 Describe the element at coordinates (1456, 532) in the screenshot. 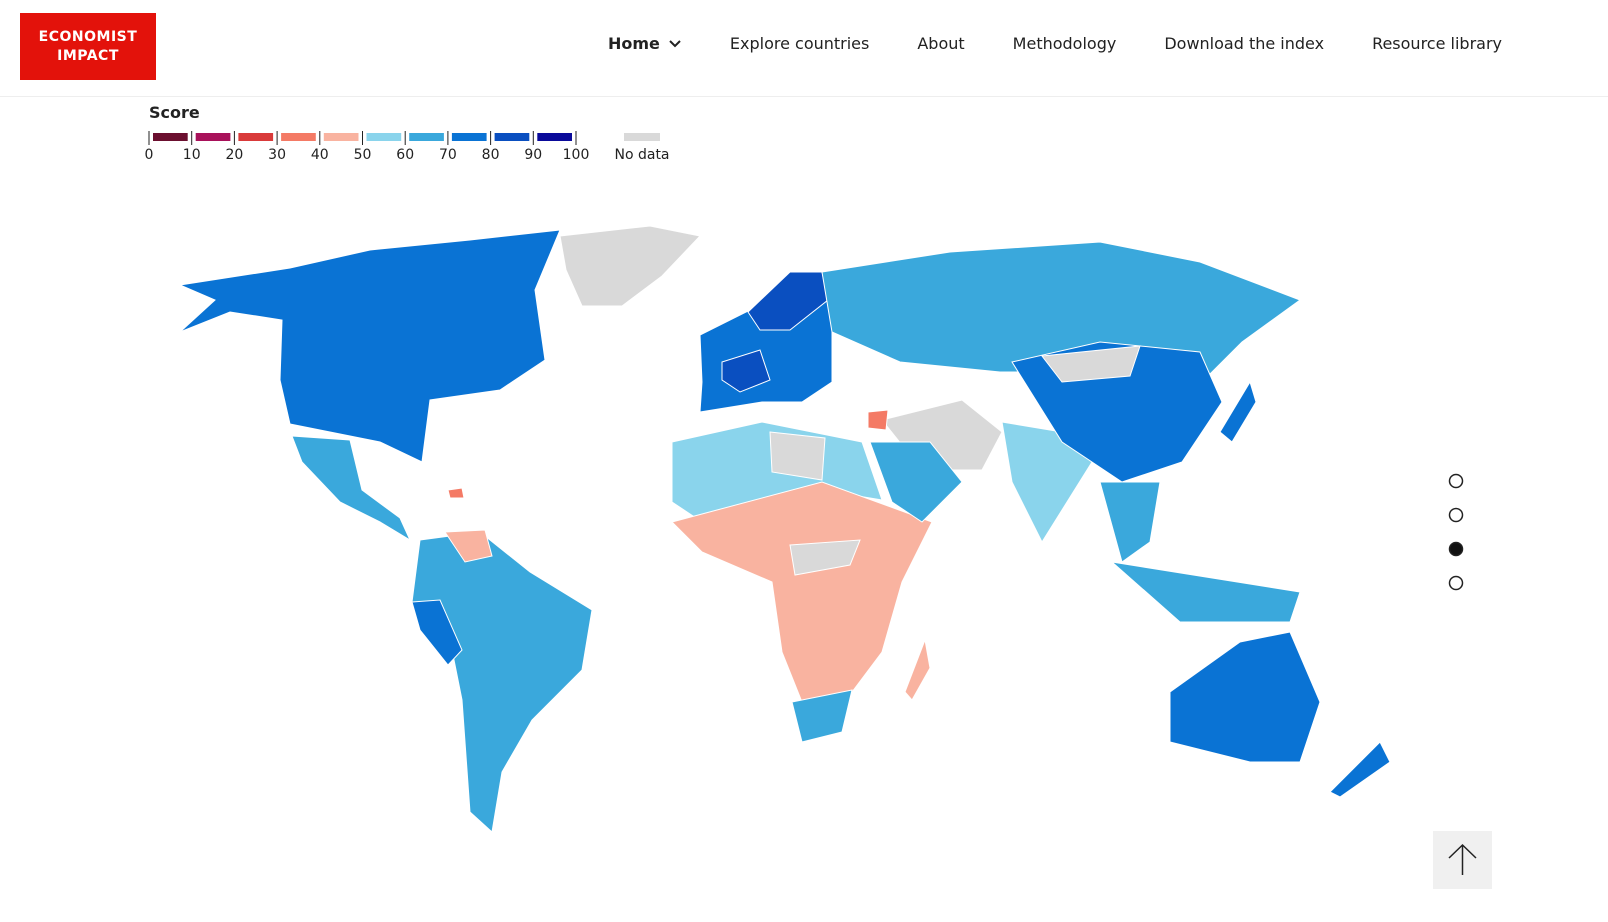

I see `pager` at that location.